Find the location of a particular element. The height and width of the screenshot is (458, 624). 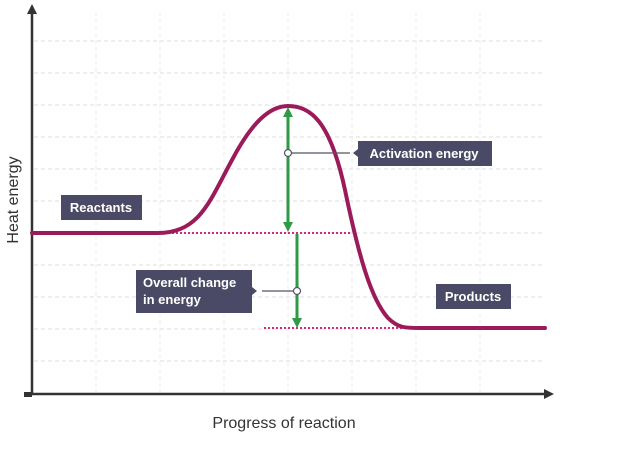

overall-change-label-line2: in energy is located at coordinates (172, 299).